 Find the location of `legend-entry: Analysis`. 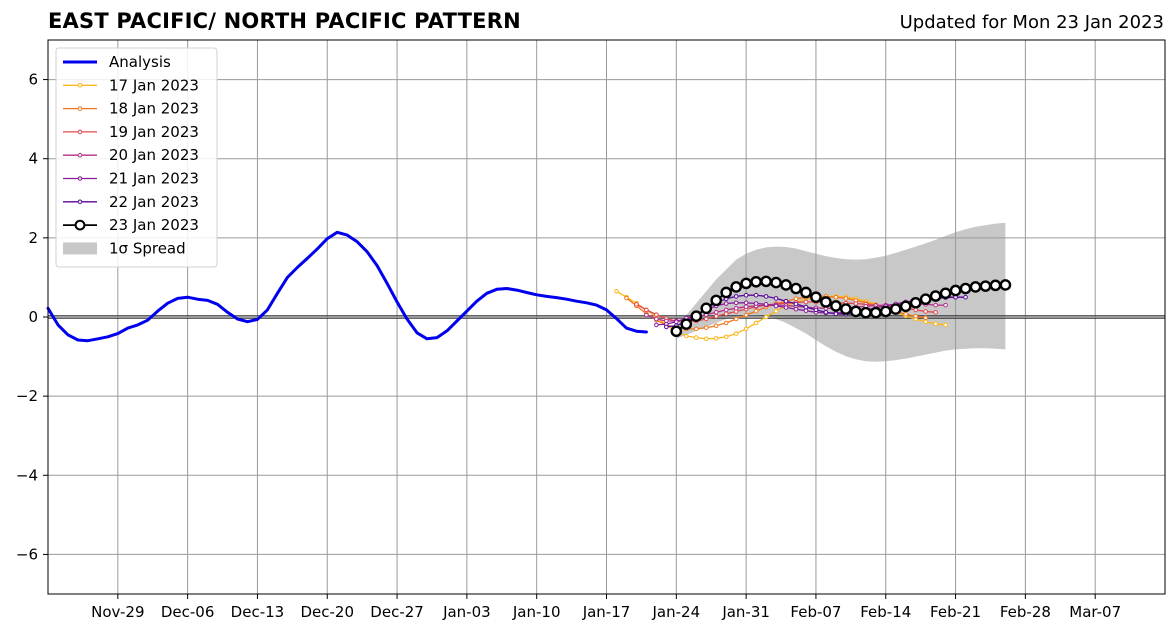

legend-entry: Analysis is located at coordinates (117, 62).